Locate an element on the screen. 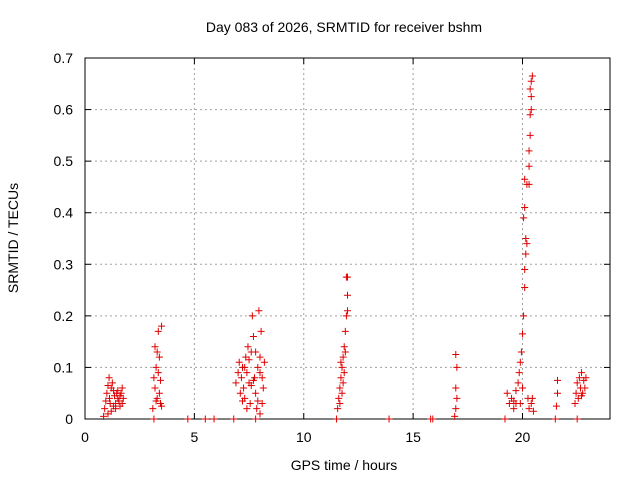  y-tick-label: 0.5 is located at coordinates (64, 161).